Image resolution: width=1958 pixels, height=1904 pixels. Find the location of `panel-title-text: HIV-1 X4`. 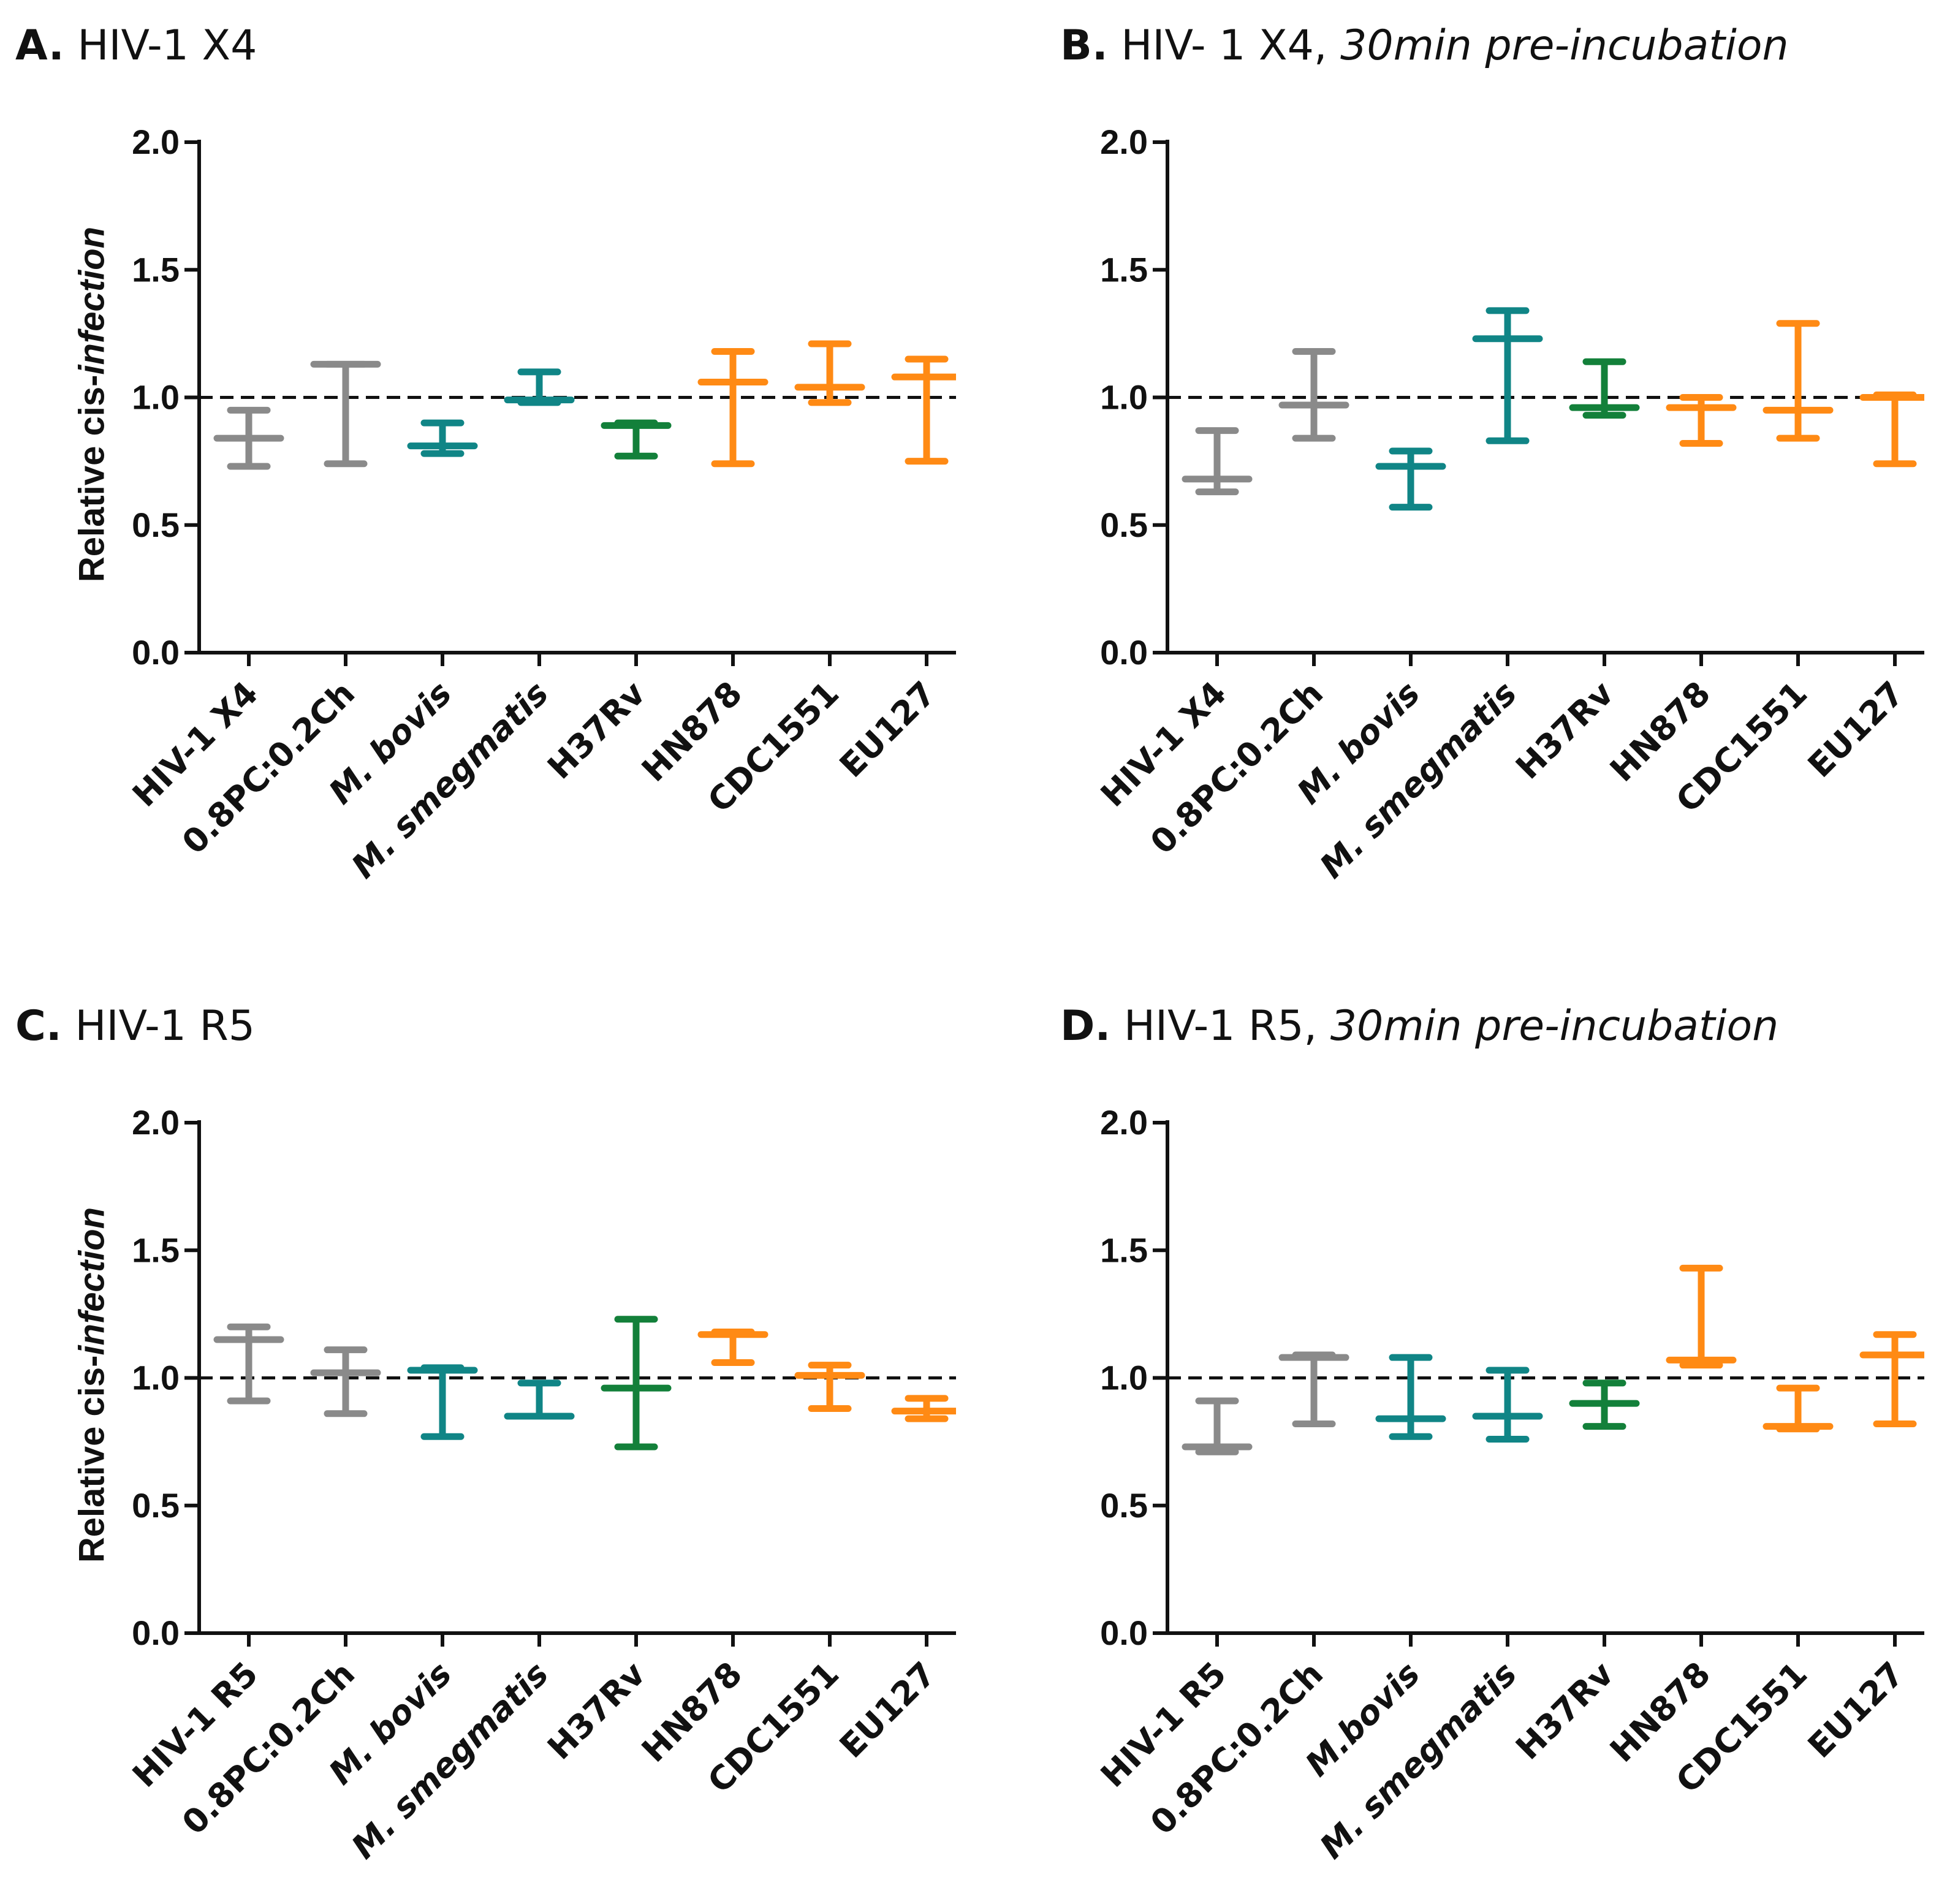

panel-title-text: HIV-1 X4 is located at coordinates (167, 46).